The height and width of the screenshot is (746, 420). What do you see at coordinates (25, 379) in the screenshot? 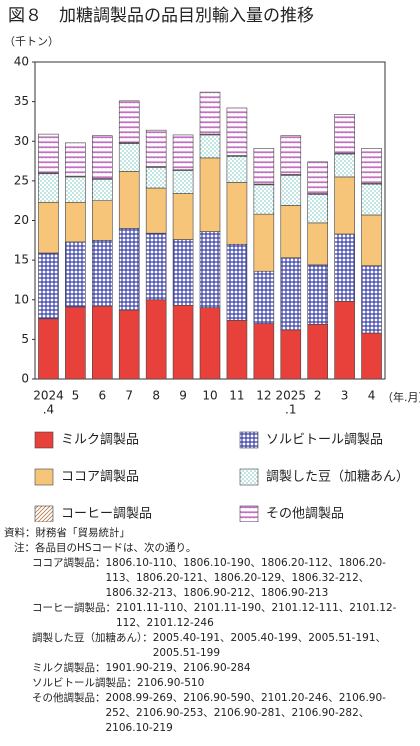
I see `y-tick-label: 0` at bounding box center [25, 379].